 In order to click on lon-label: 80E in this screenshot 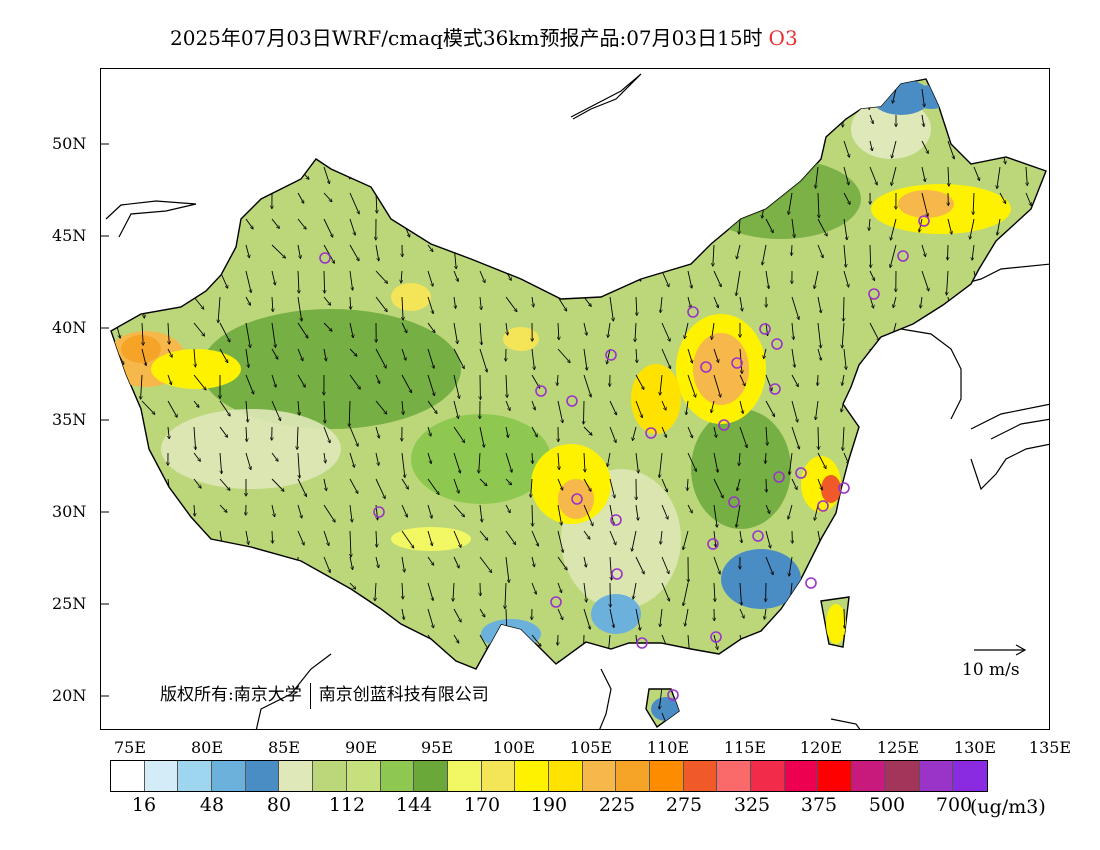, I will do `click(207, 747)`.